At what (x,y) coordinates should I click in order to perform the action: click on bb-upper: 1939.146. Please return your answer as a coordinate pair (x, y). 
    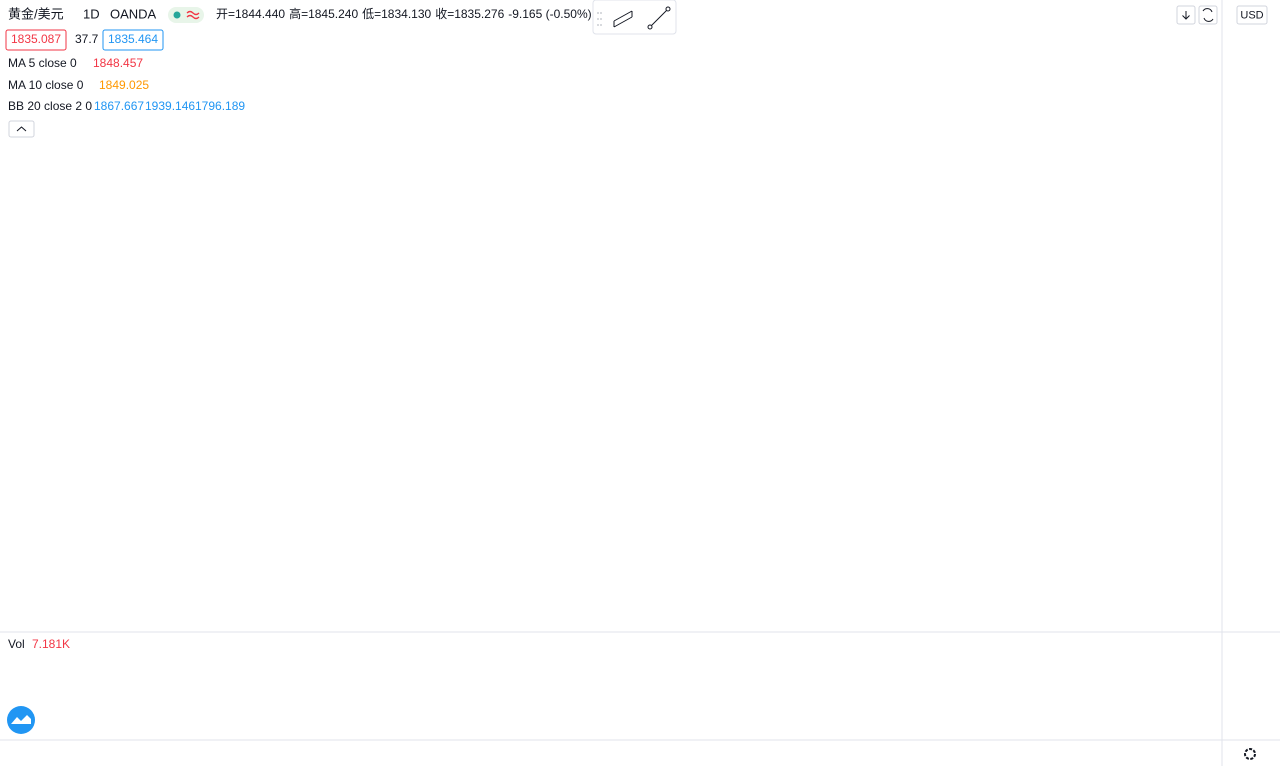
    Looking at the image, I should click on (170, 106).